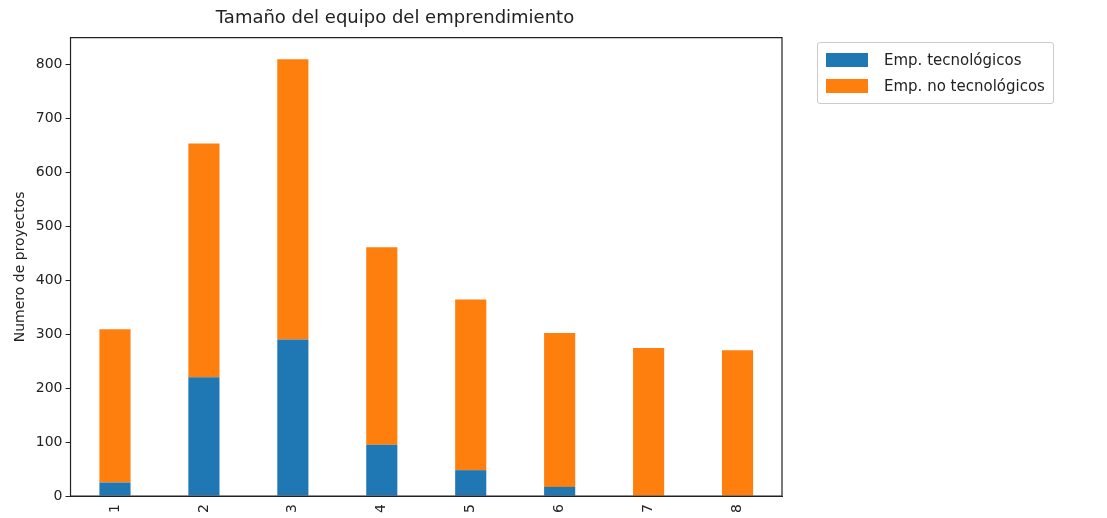  Describe the element at coordinates (469, 509) in the screenshot. I see `x-tick-label: 5` at that location.